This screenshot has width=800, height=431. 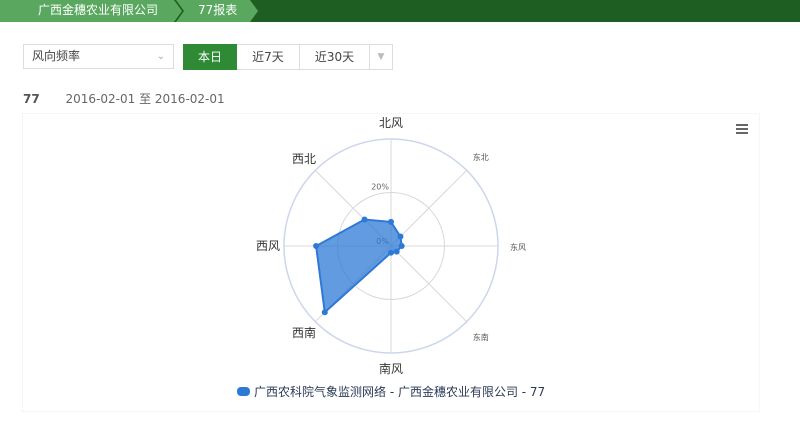 I want to click on breadcrumb-bar: 广西金穗农业有限公司 77报表, so click(x=400, y=11).